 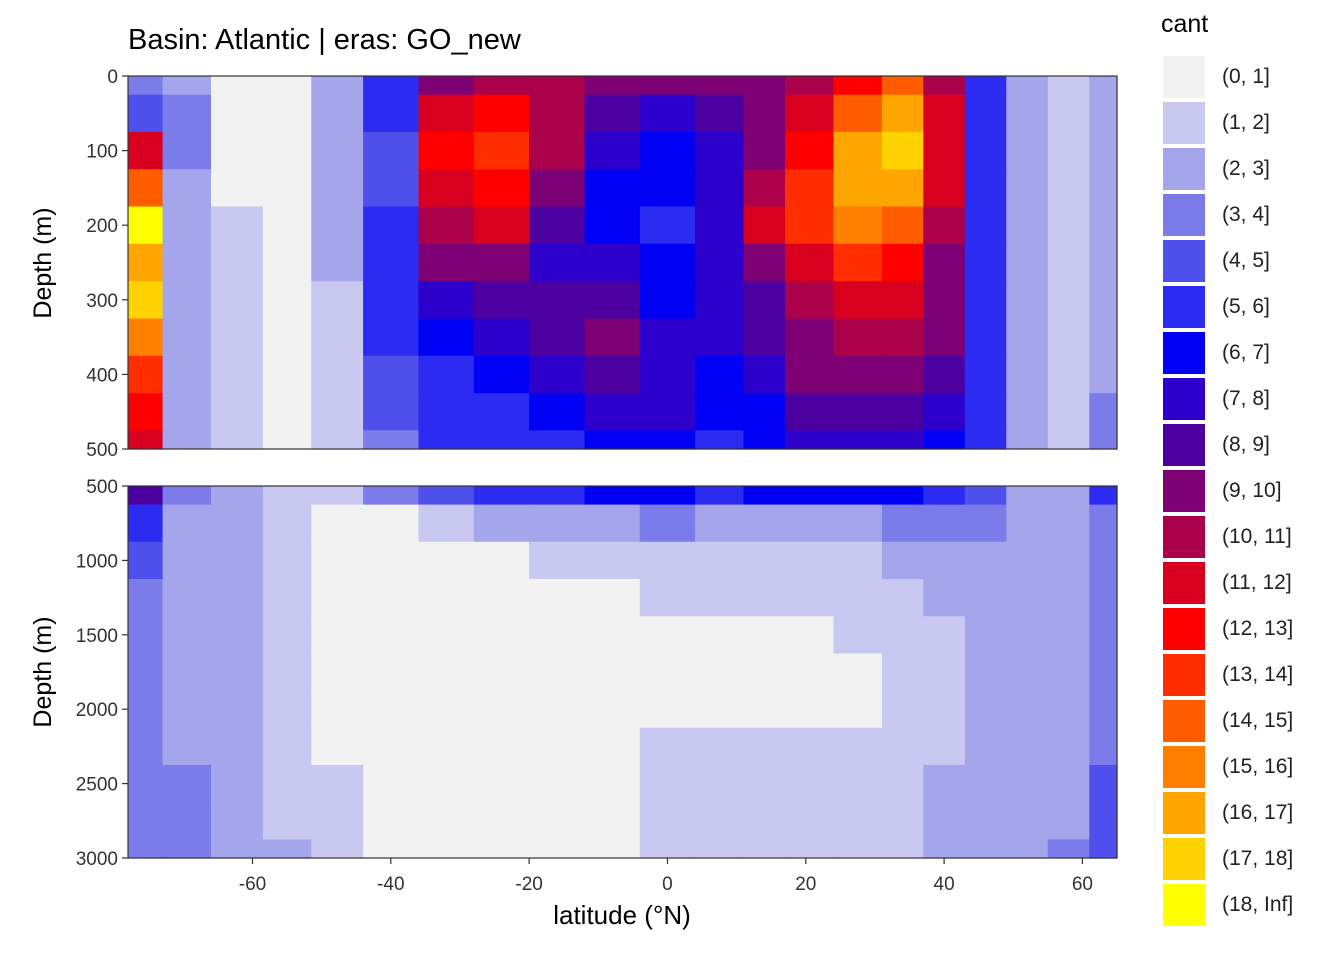 What do you see at coordinates (252, 884) in the screenshot?
I see `x-tick-label: -60` at bounding box center [252, 884].